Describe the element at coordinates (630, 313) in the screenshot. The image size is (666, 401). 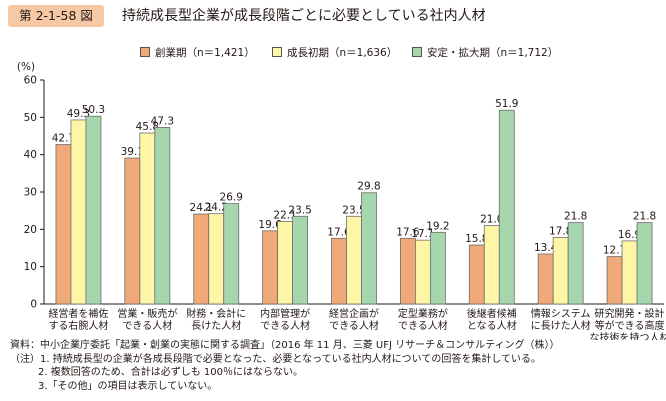
I see `x-category-label-line: 研究開発・設計` at that location.